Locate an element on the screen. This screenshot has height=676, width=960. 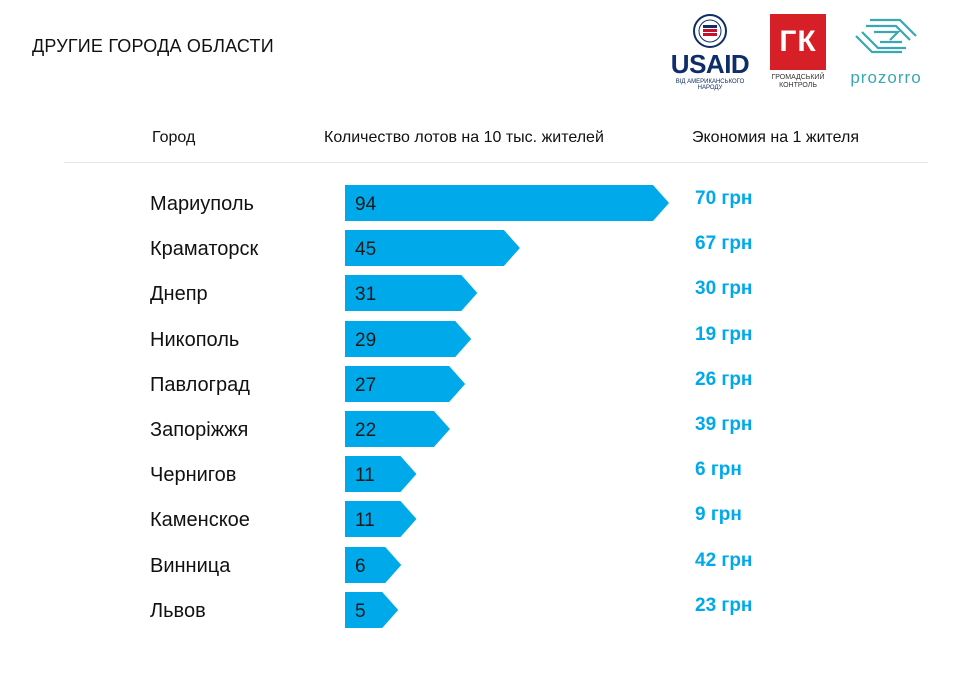
table-row: Мариуполь 94 70 грн is located at coordinates (480, 204).